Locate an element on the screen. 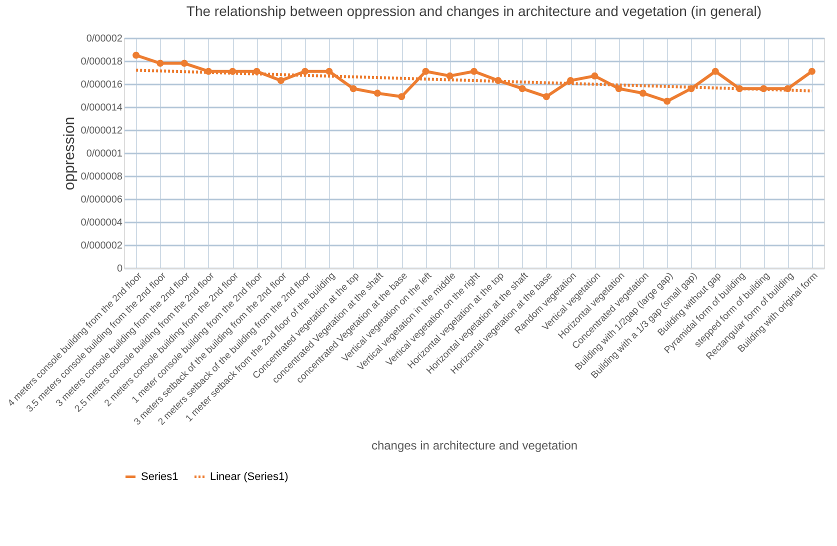 The height and width of the screenshot is (546, 837). chart-title: The relationship between oppression and changes in architecture and vegetation (in general) is located at coordinates (474, 11).